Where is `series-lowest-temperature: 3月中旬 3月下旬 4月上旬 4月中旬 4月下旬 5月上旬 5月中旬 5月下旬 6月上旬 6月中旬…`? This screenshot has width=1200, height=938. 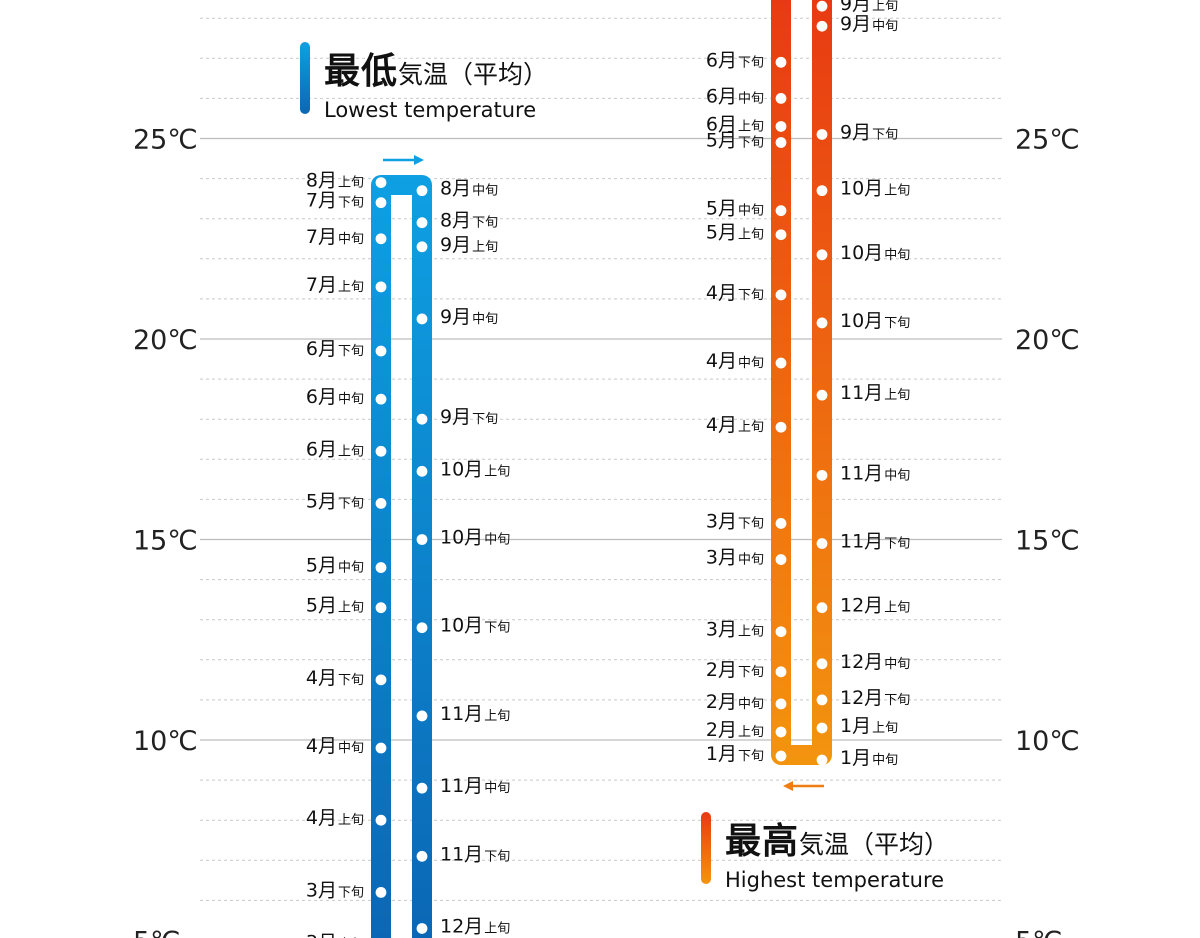
series-lowest-temperature: 3月中旬 3月下旬 4月上旬 4月中旬 4月下旬 5月上旬 5月中旬 5月下旬 6月上旬 6月中旬… is located at coordinates (408, 546).